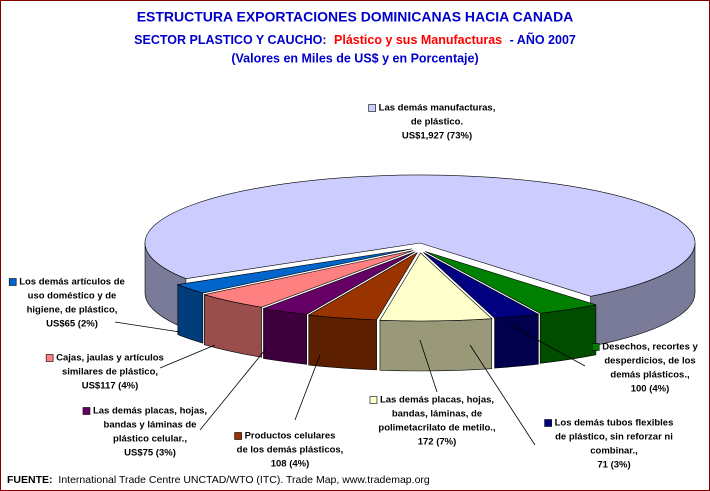 The height and width of the screenshot is (491, 710). What do you see at coordinates (290, 464) in the screenshot?
I see `value-label: 108 (4%)` at bounding box center [290, 464].